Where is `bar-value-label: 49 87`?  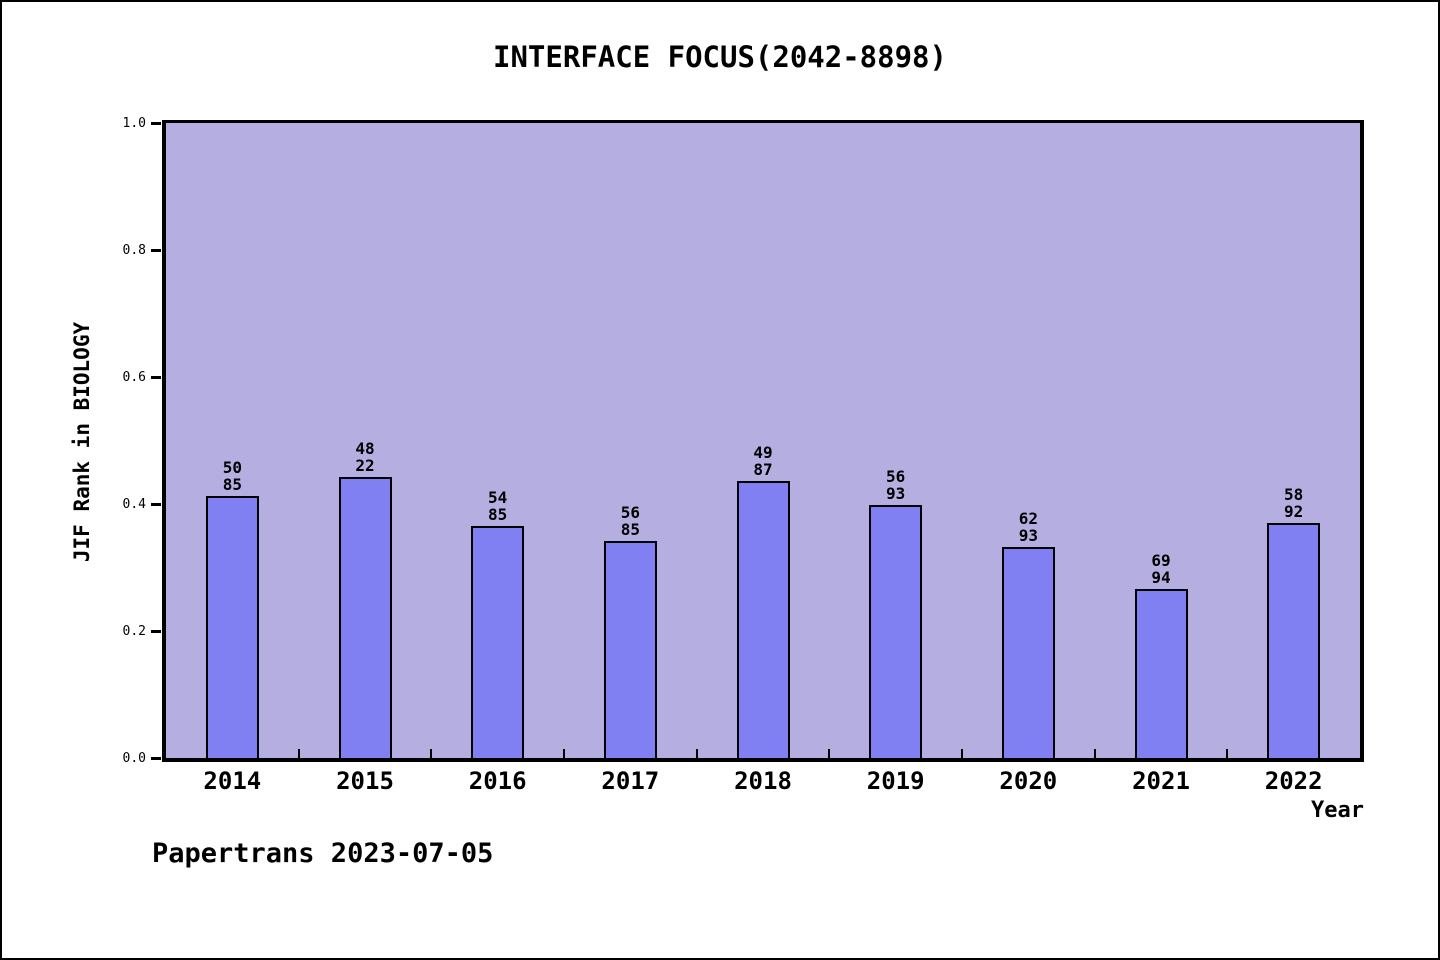 bar-value-label: 49 87 is located at coordinates (763, 460).